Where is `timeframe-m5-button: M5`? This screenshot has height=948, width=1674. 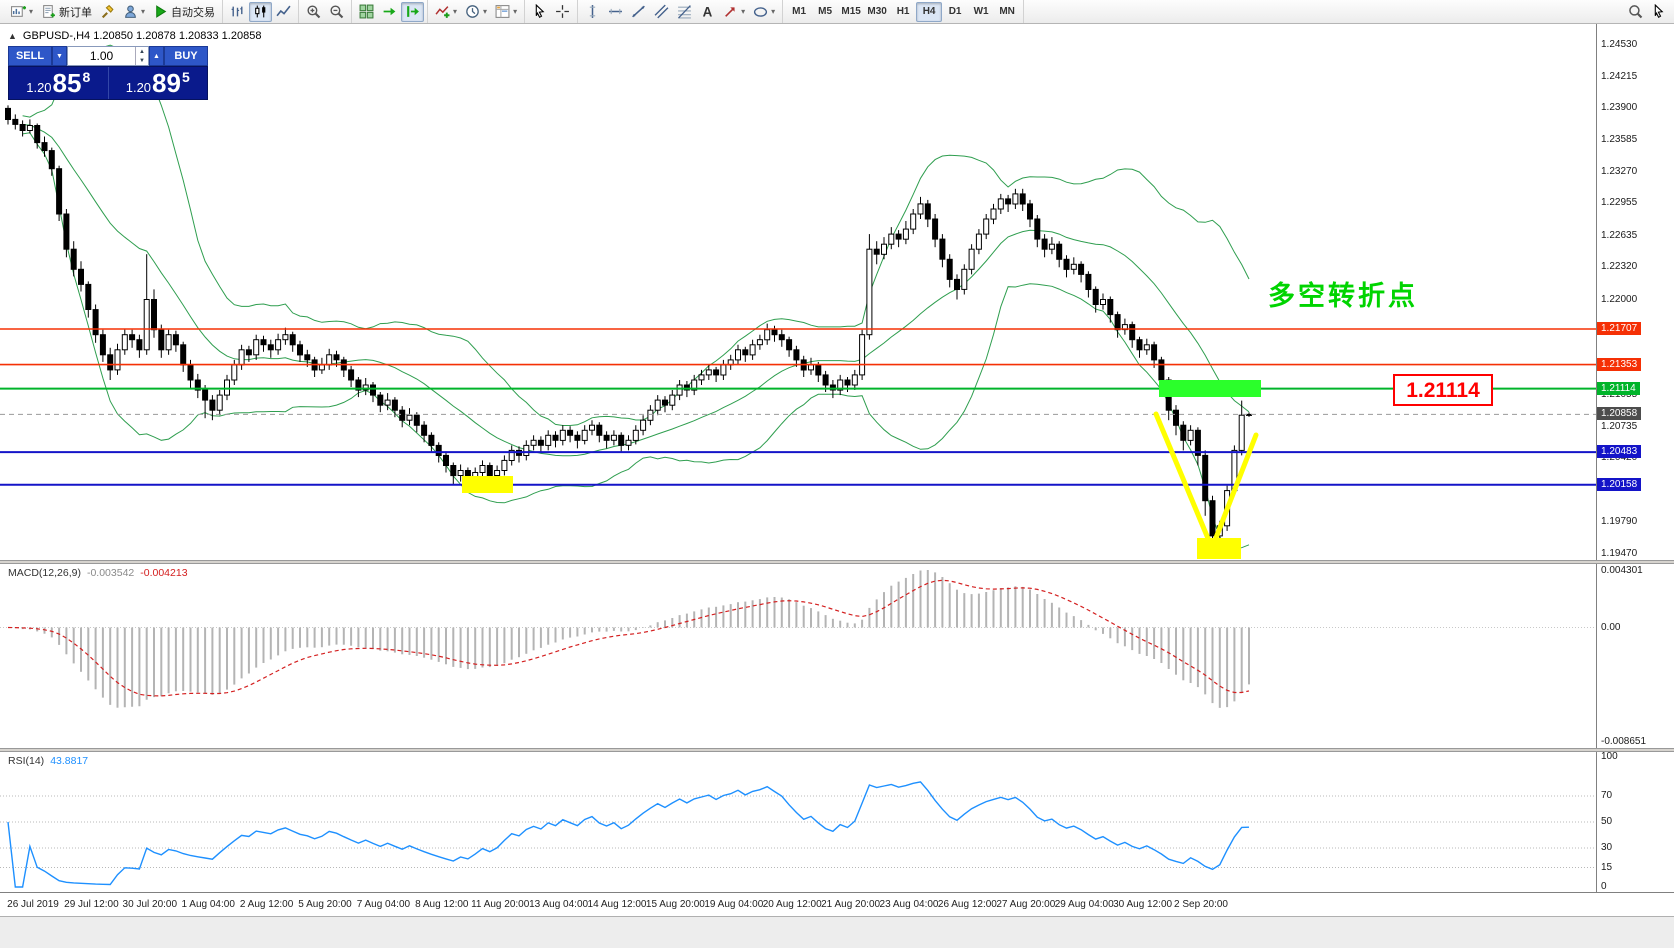
timeframe-m5-button: M5 is located at coordinates (825, 12).